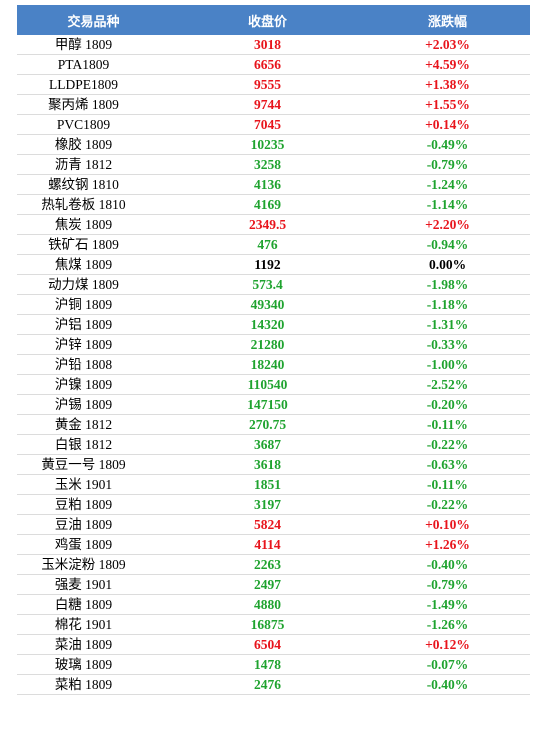 This screenshot has width=556, height=740. What do you see at coordinates (93, 404) in the screenshot?
I see `product-name: 沪锡 1809` at bounding box center [93, 404].